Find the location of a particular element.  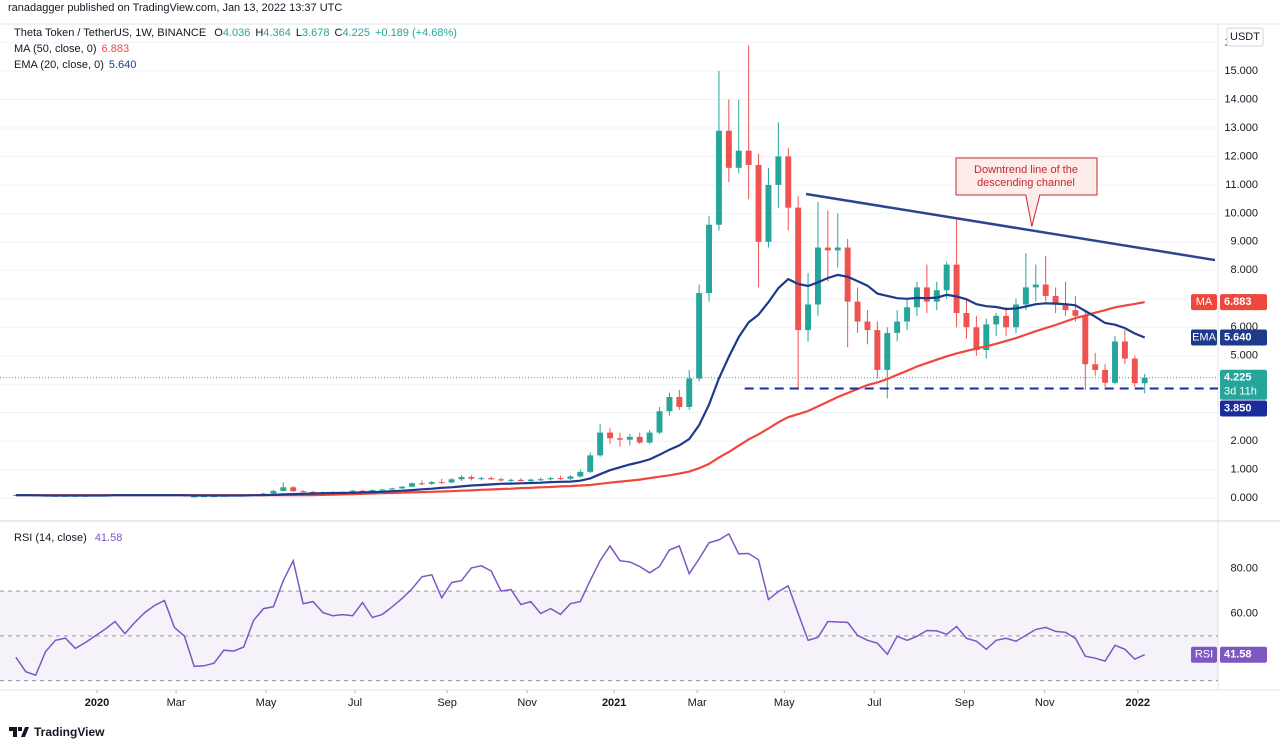

y-tick-label: 9.000 is located at coordinates (1244, 242).